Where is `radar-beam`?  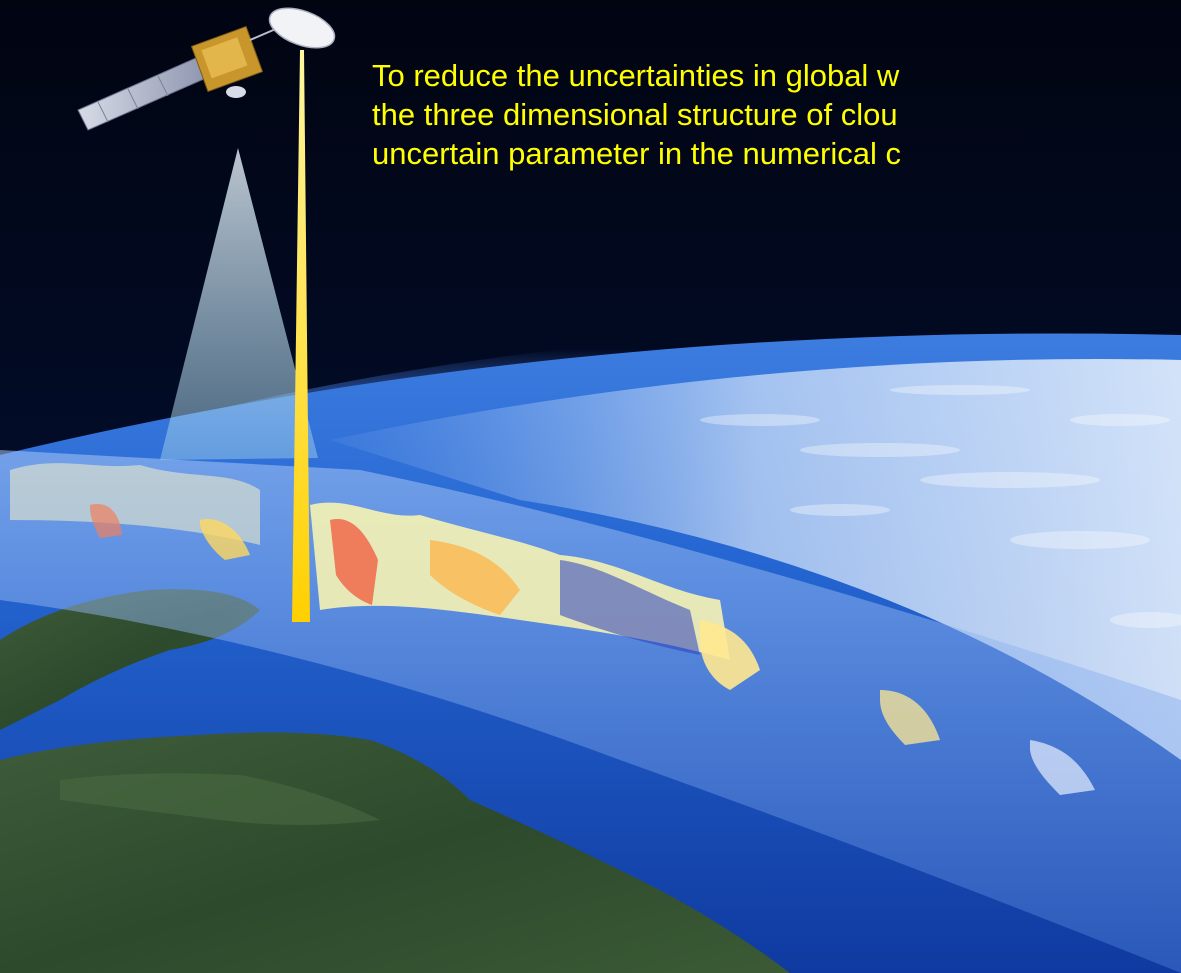
radar-beam is located at coordinates (301, 336).